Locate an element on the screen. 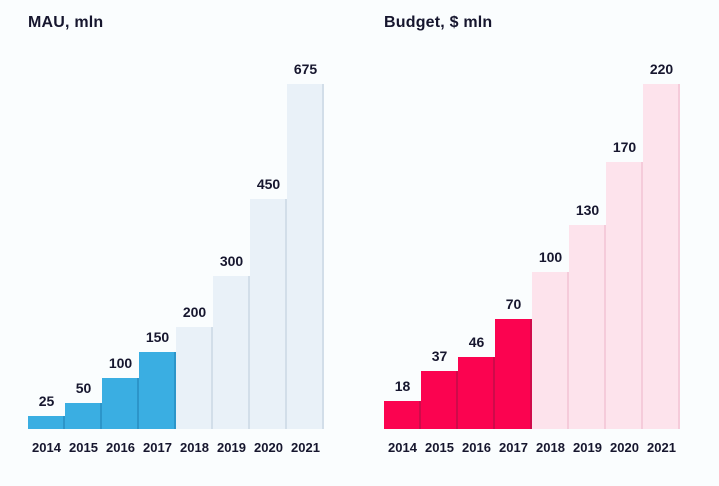 This screenshot has height=486, width=719. x-axis-budget: 2014 2015 2016 2017 2018 2019 2020 2021 is located at coordinates (532, 447).